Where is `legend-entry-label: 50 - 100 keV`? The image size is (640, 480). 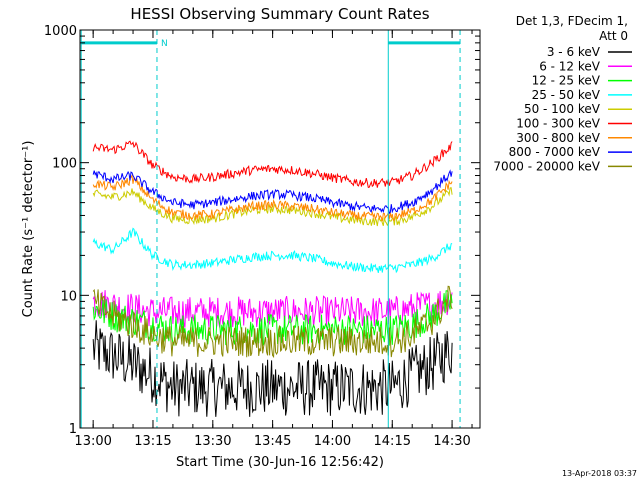
legend-entry-label: 50 - 100 keV is located at coordinates (562, 109).